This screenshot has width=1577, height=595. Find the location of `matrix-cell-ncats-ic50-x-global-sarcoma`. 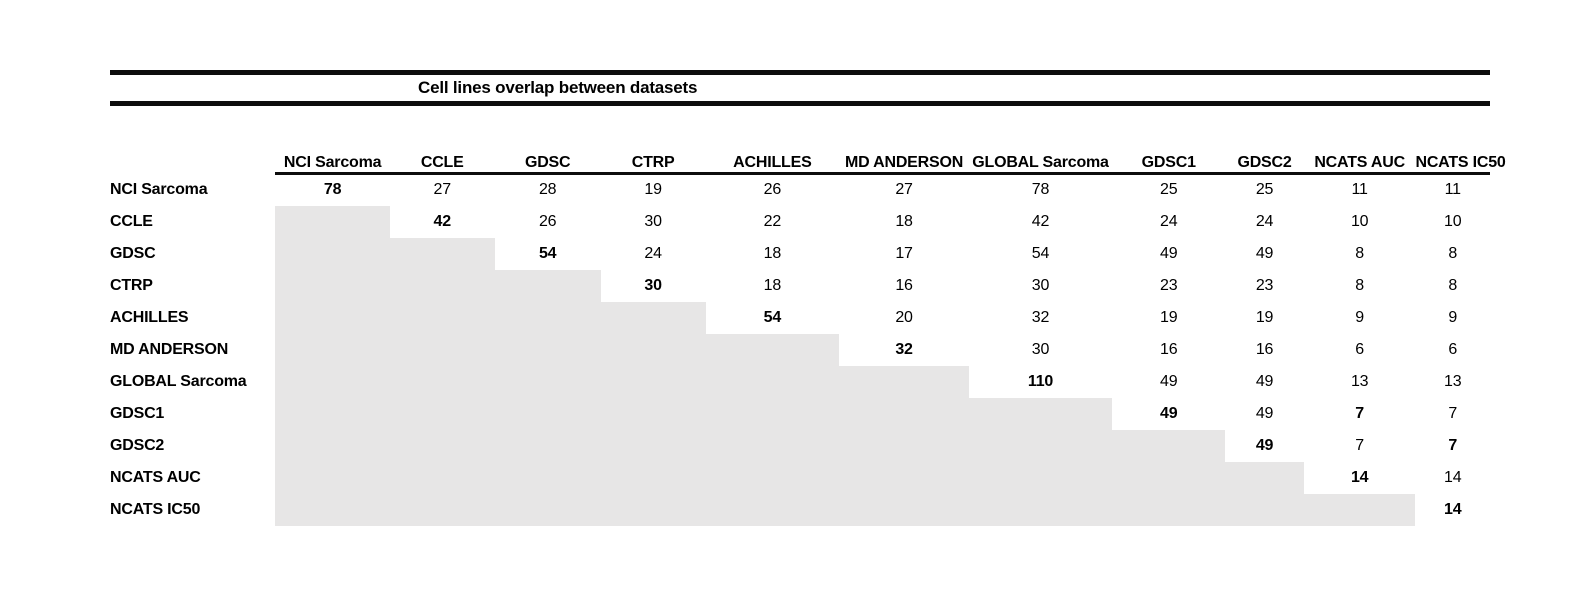

matrix-cell-ncats-ic50-x-global-sarcoma is located at coordinates (1040, 509).